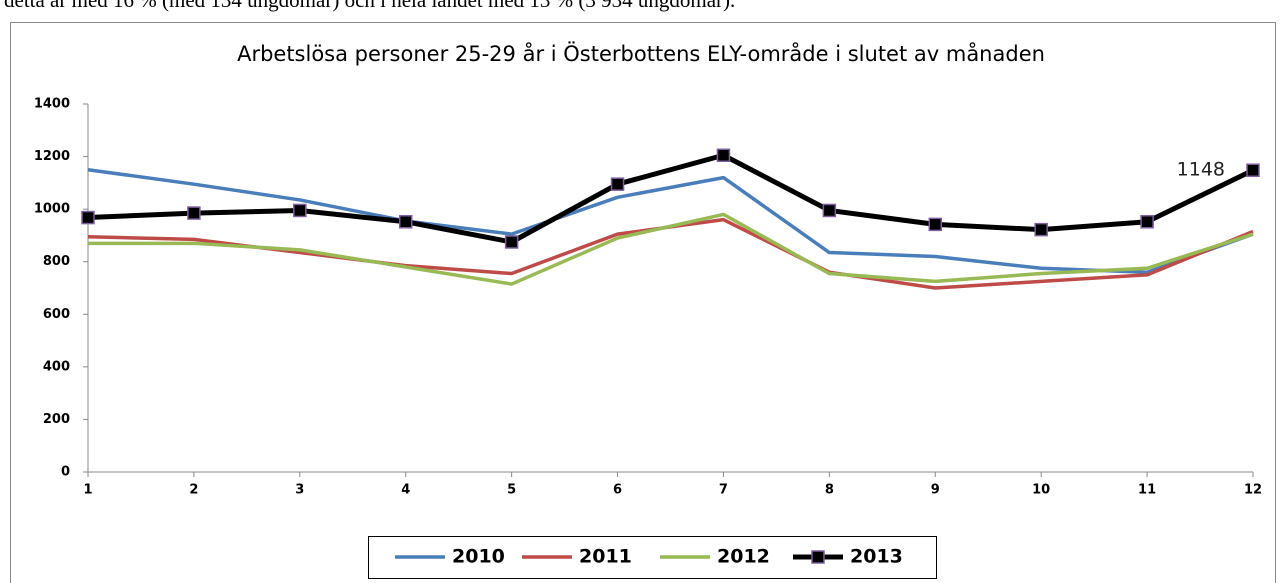  What do you see at coordinates (193, 490) in the screenshot?
I see `x-tick-label: 2` at bounding box center [193, 490].